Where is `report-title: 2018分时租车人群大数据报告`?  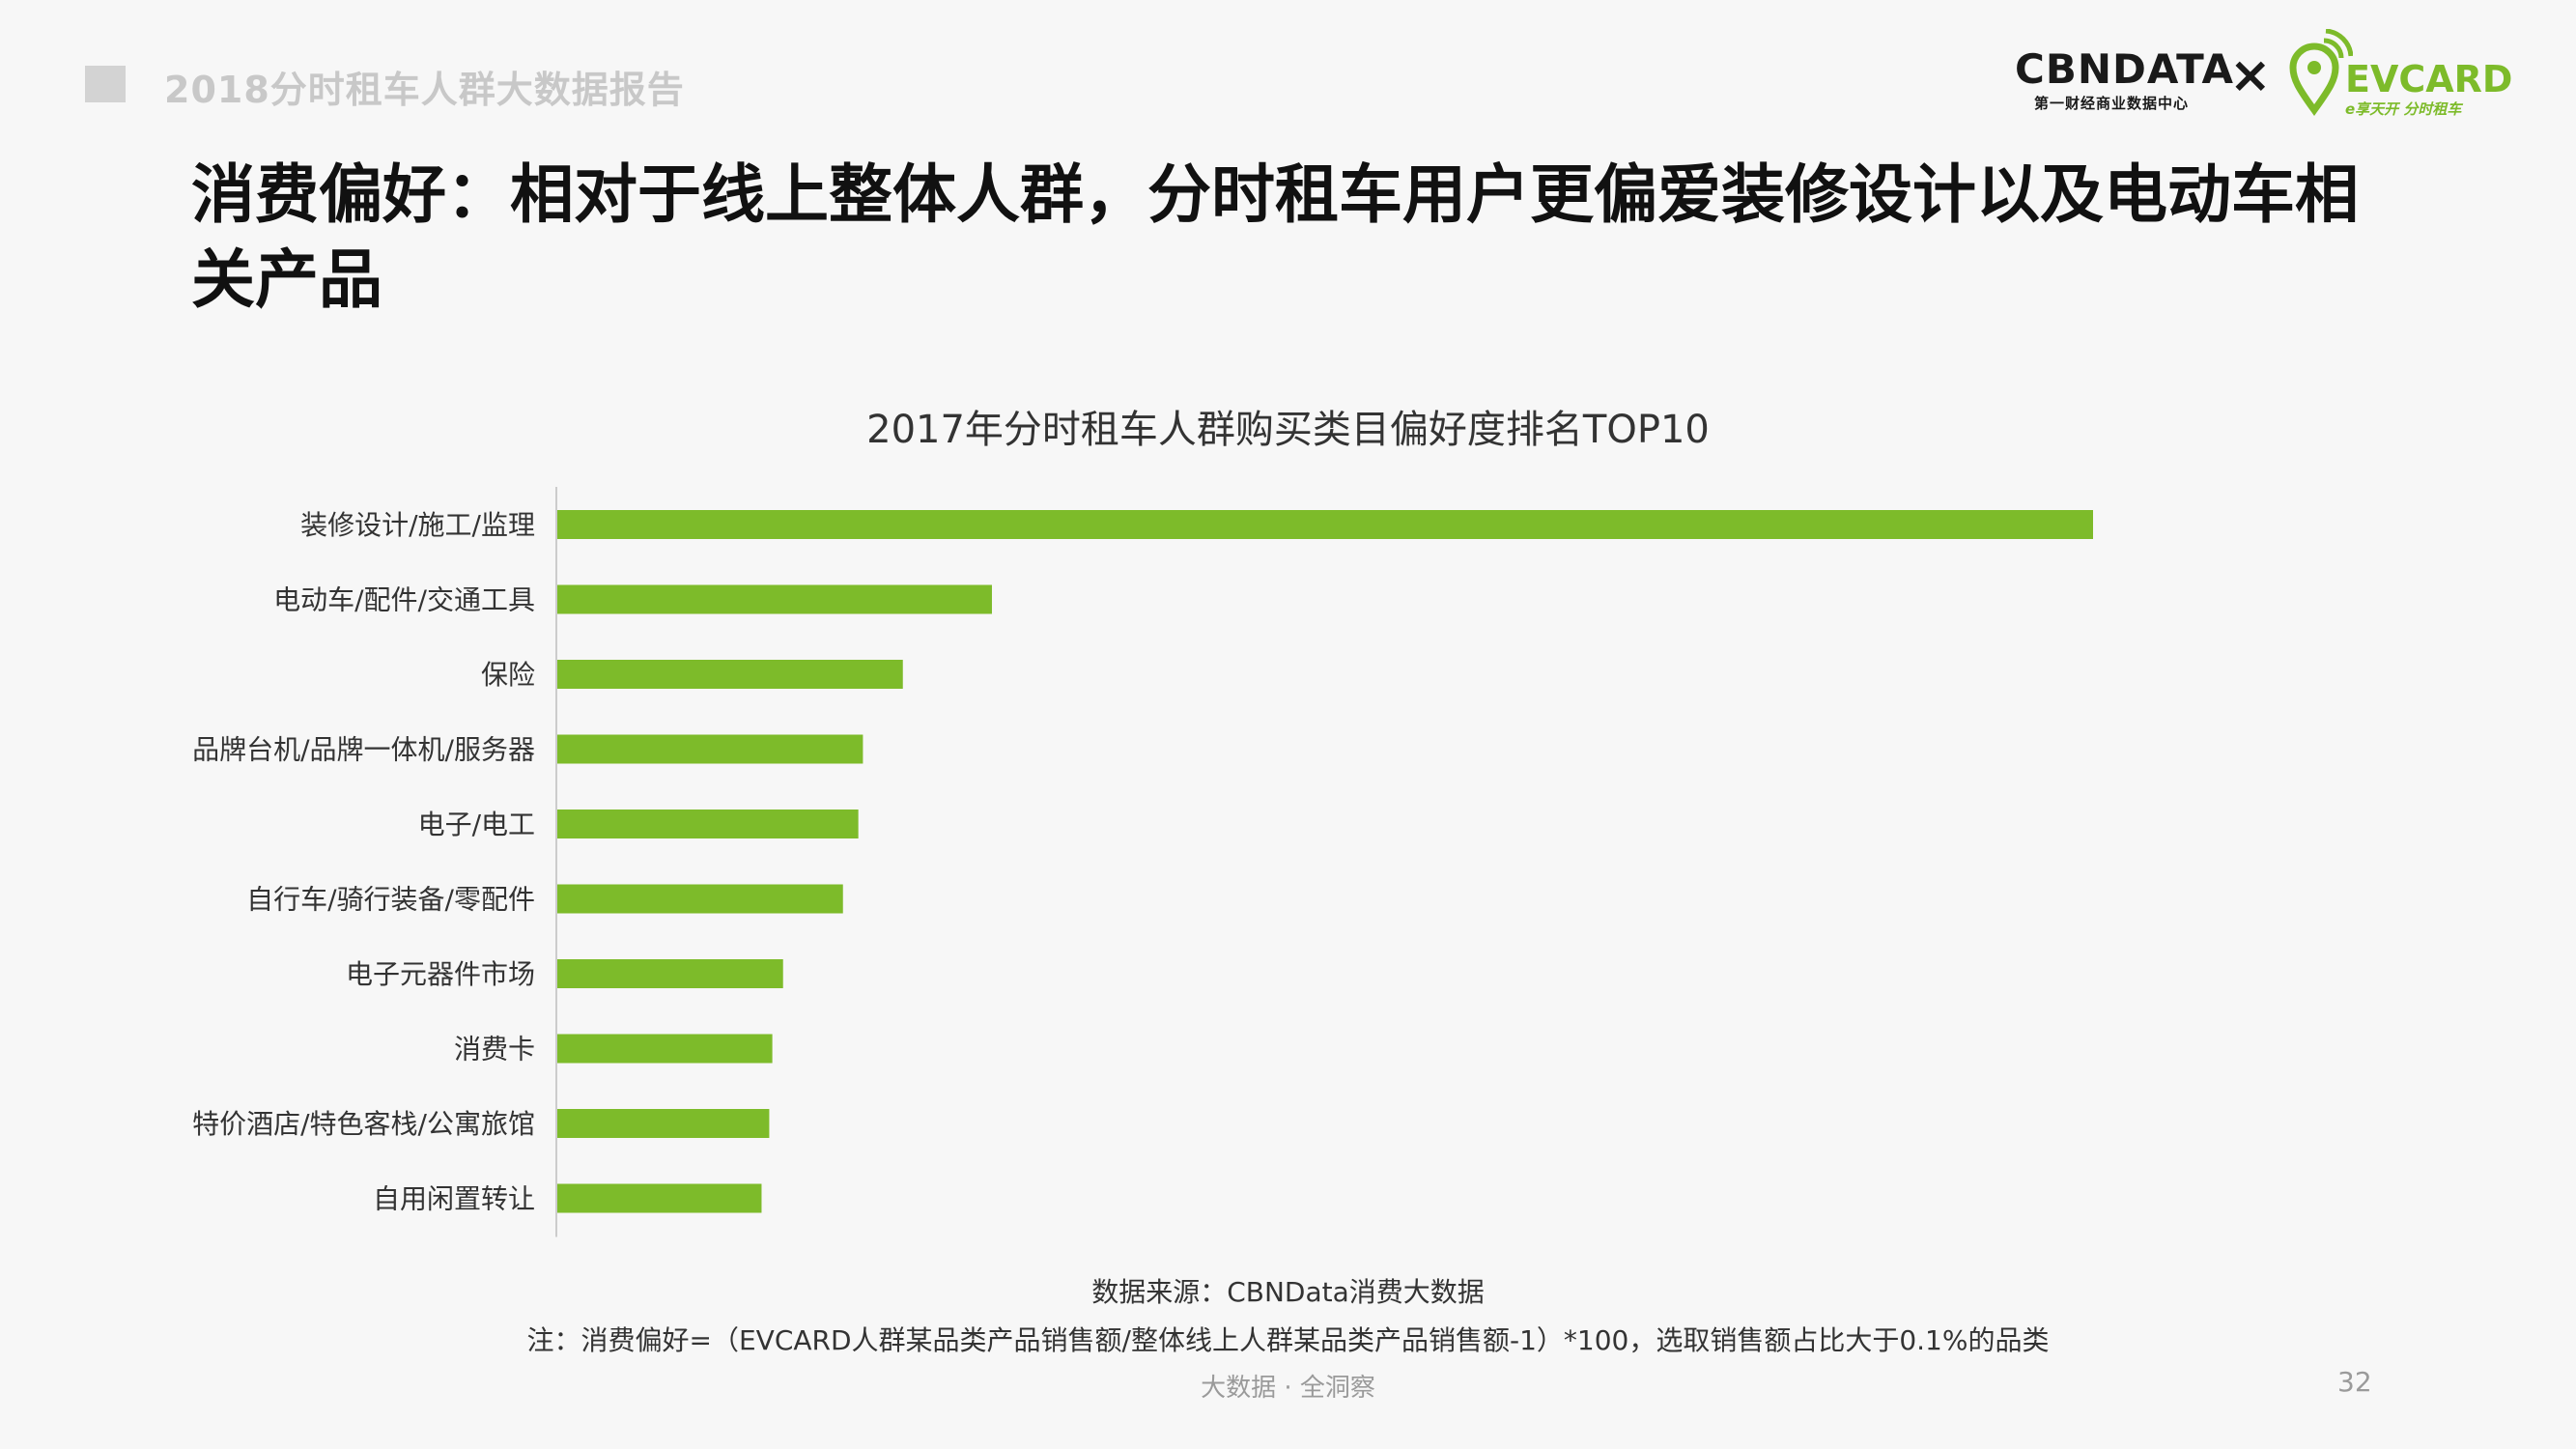 report-title: 2018分时租车人群大数据报告 is located at coordinates (424, 90).